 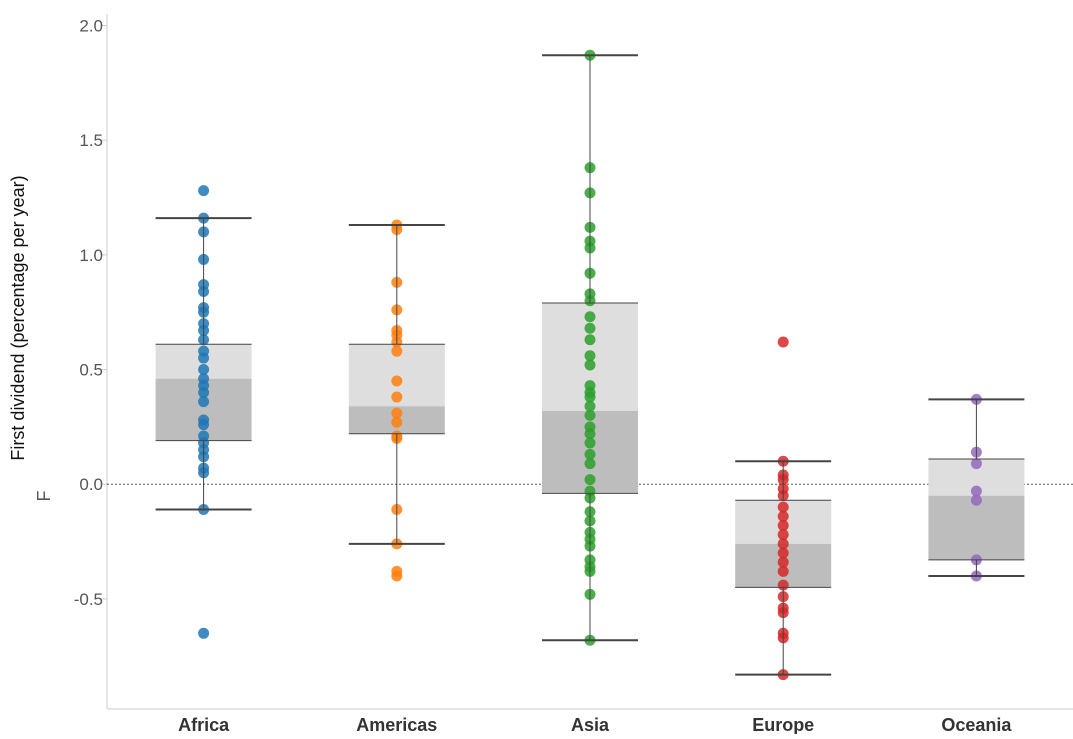 What do you see at coordinates (590, 724) in the screenshot?
I see `x-category-label: Asia` at bounding box center [590, 724].